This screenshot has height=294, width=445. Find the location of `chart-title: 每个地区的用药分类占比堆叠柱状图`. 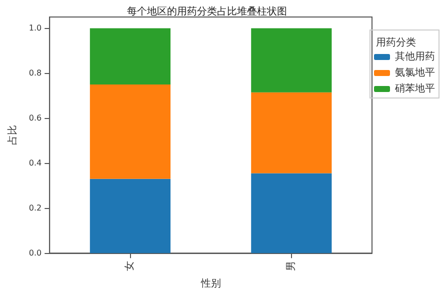

chart-title: 每个地区的用药分类占比堆叠柱状图 is located at coordinates (207, 12).